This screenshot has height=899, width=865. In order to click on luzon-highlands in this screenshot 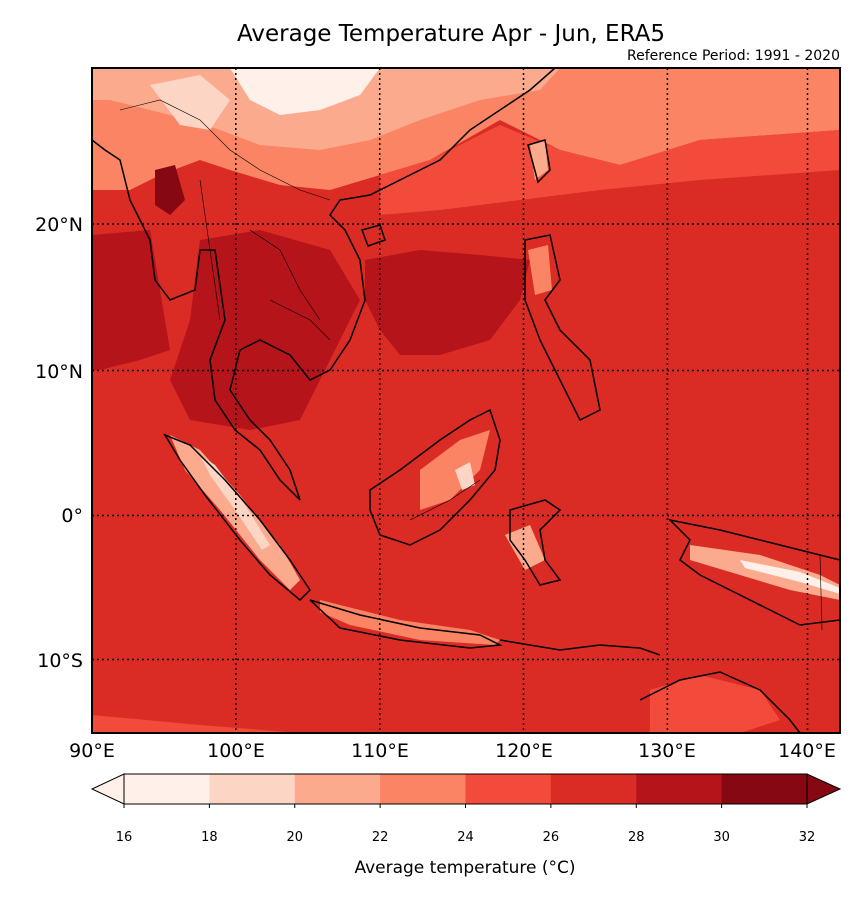, I will do `click(540, 270)`.